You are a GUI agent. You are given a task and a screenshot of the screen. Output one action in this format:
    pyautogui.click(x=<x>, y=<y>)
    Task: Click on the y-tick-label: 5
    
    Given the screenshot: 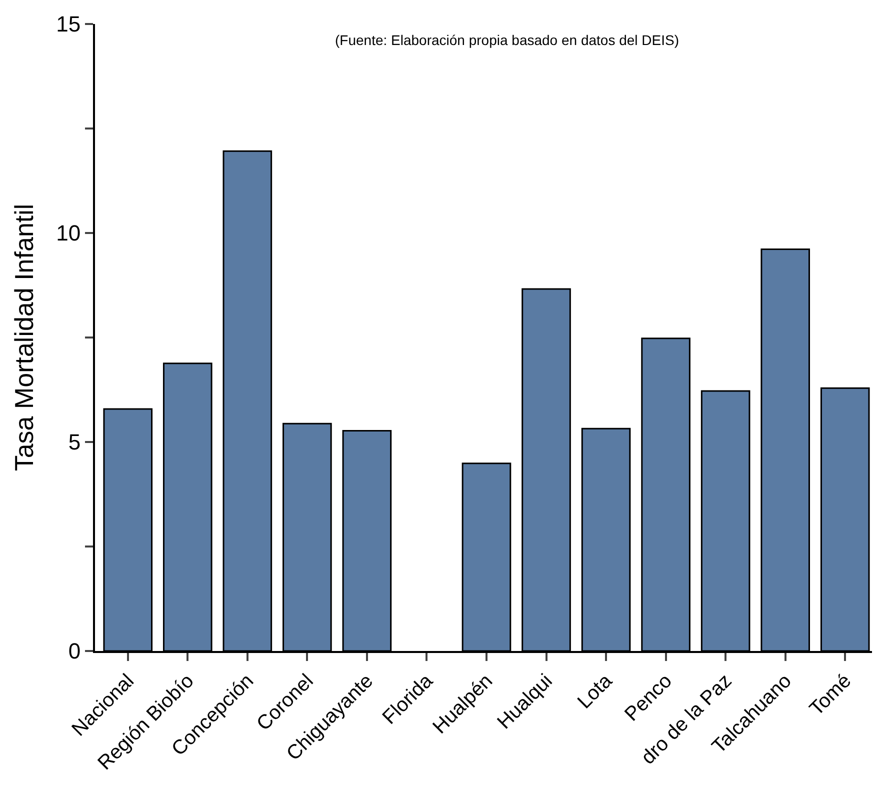 What is the action you would take?
    pyautogui.click(x=74, y=442)
    